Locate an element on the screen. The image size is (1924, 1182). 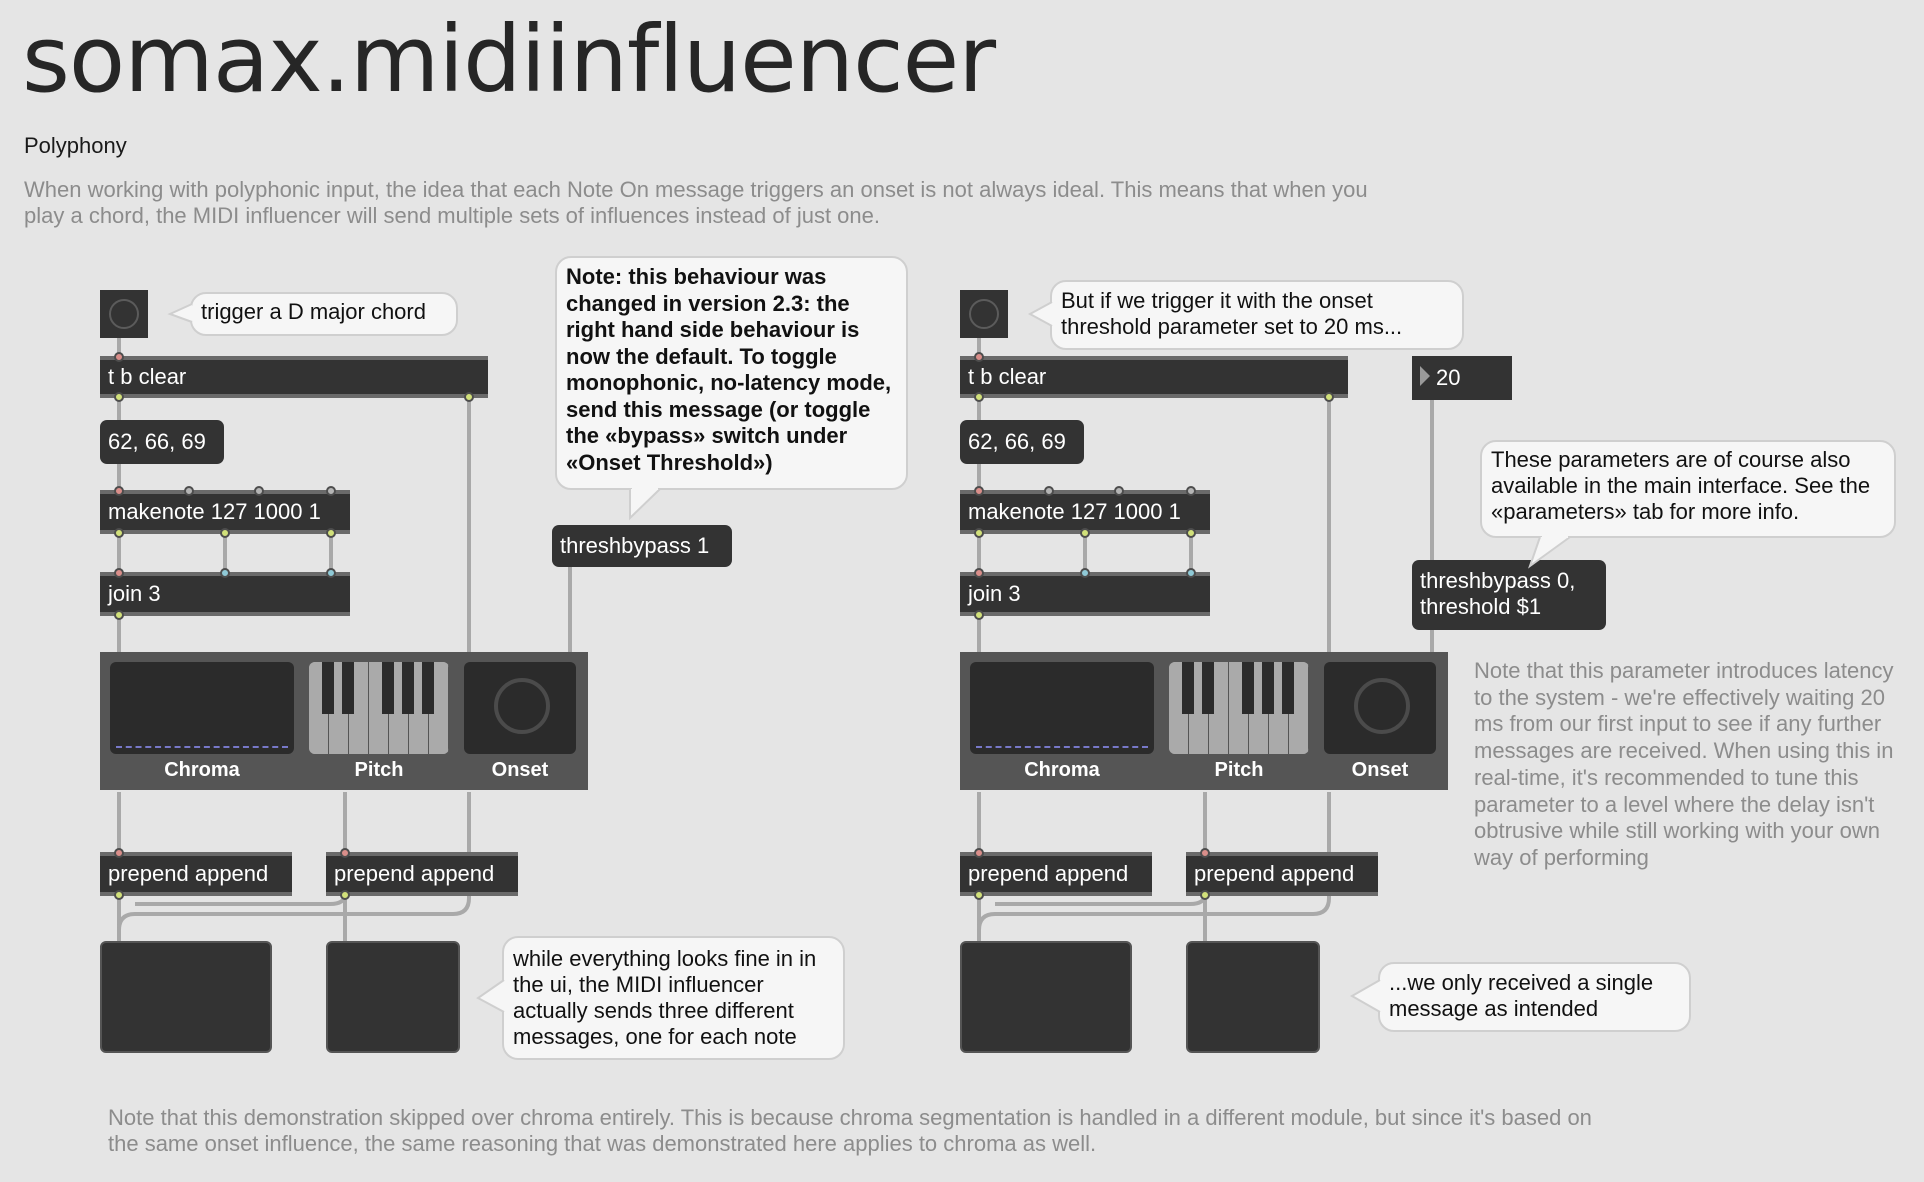
threshold-message: threshbypass 0, threshold $1 is located at coordinates (1509, 595).